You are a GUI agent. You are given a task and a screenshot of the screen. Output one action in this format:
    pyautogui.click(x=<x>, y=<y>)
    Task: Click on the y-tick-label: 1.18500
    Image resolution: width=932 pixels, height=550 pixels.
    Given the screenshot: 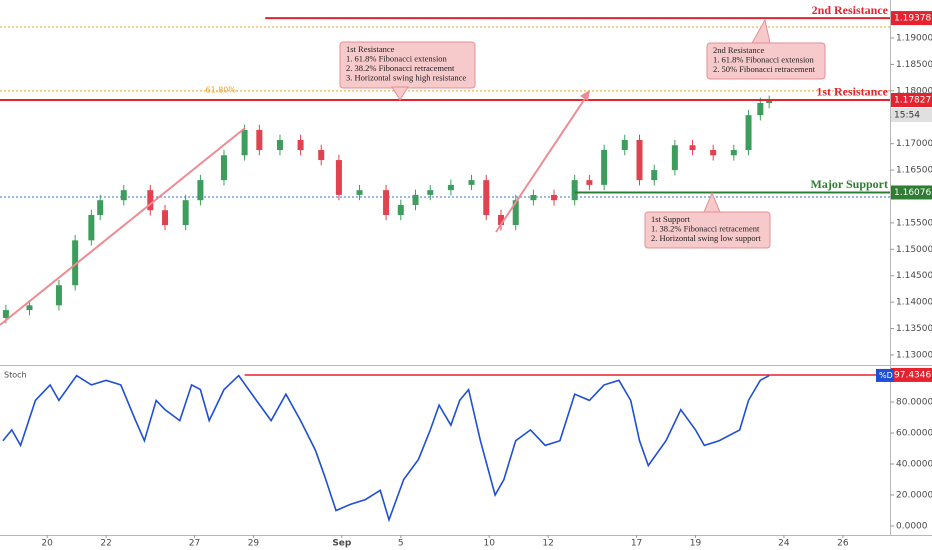 What is the action you would take?
    pyautogui.click(x=914, y=65)
    